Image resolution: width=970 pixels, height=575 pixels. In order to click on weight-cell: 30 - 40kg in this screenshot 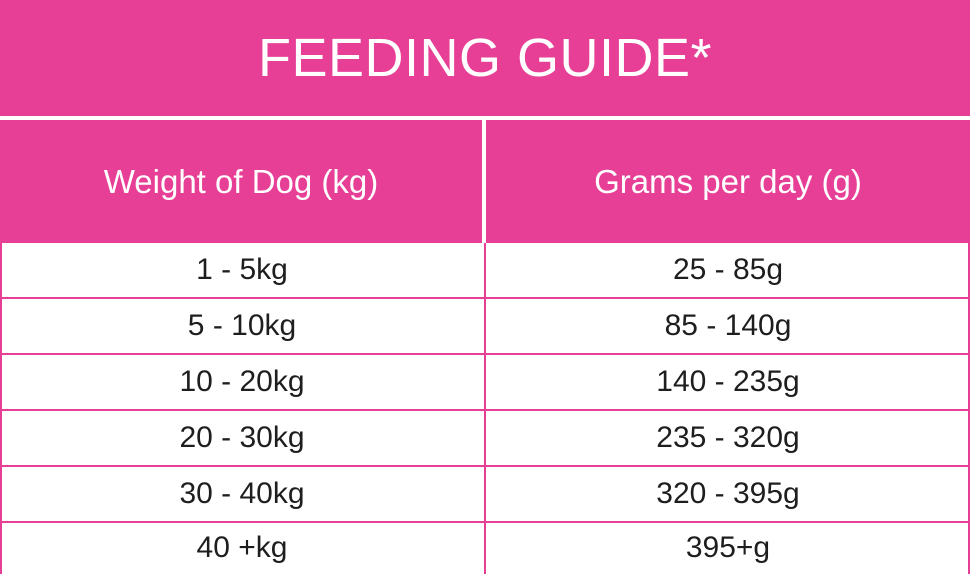, I will do `click(242, 493)`.